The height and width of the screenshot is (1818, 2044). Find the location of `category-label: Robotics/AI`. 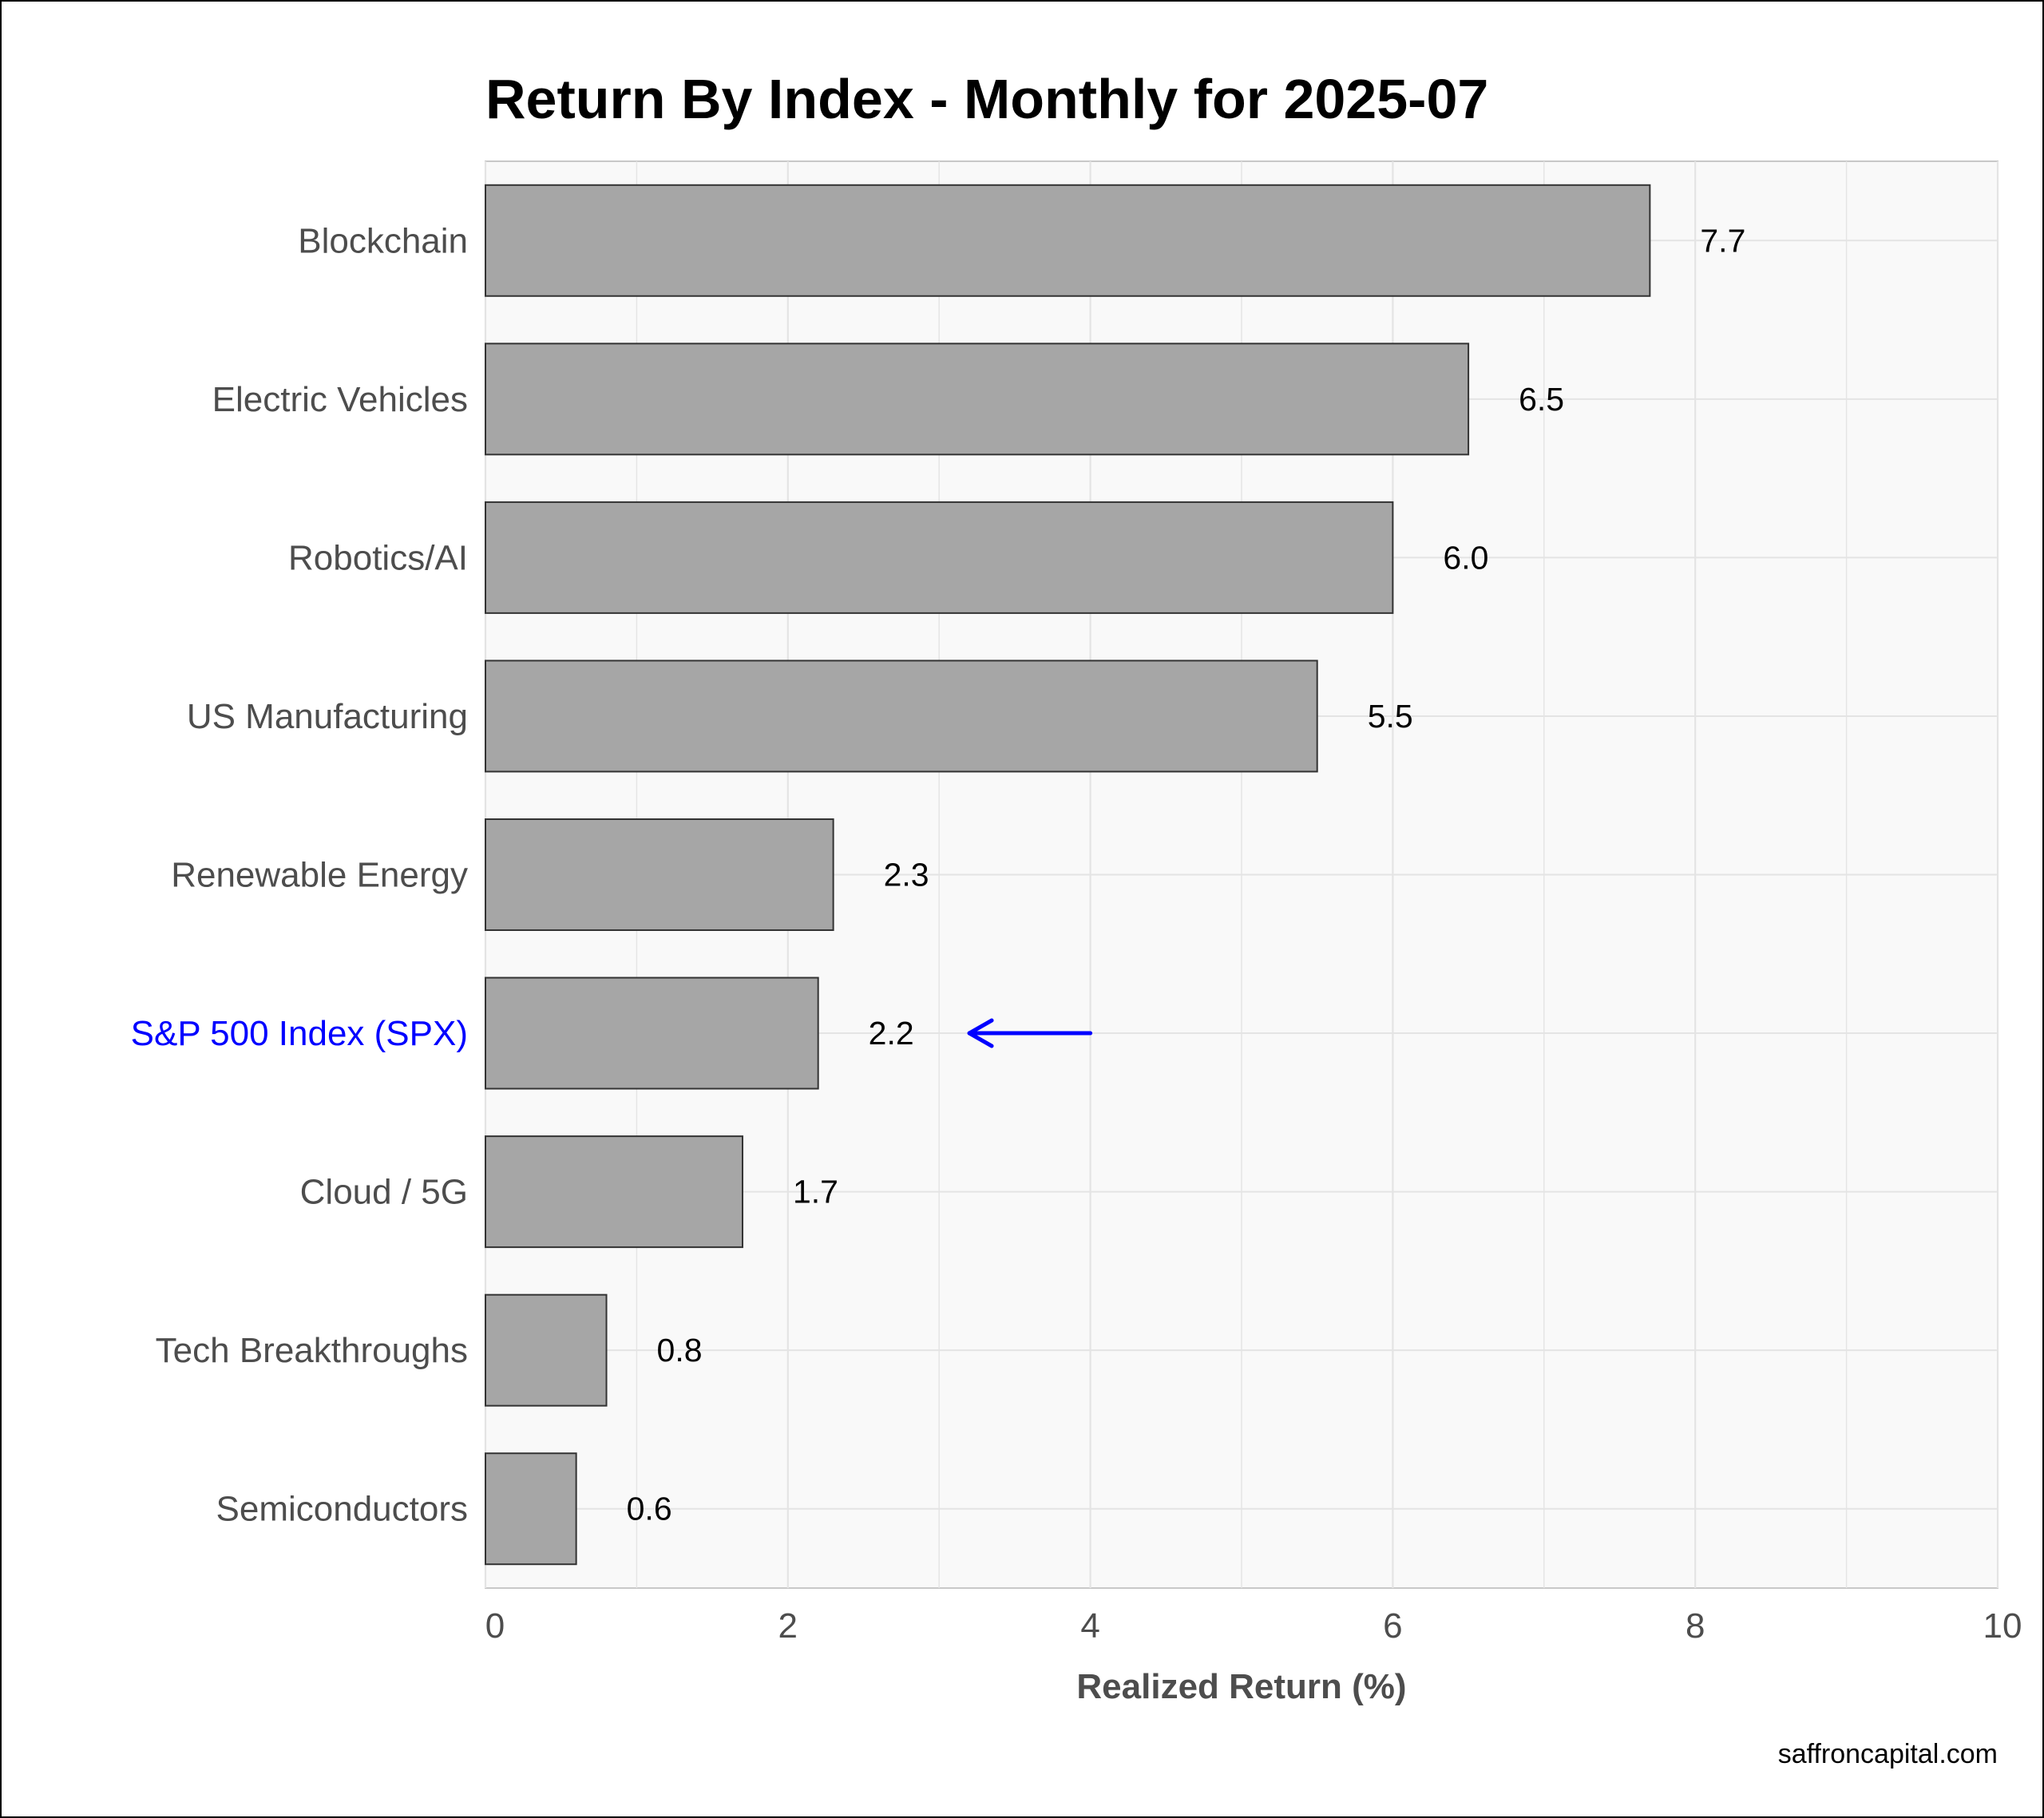

category-label: Robotics/AI is located at coordinates (378, 557).